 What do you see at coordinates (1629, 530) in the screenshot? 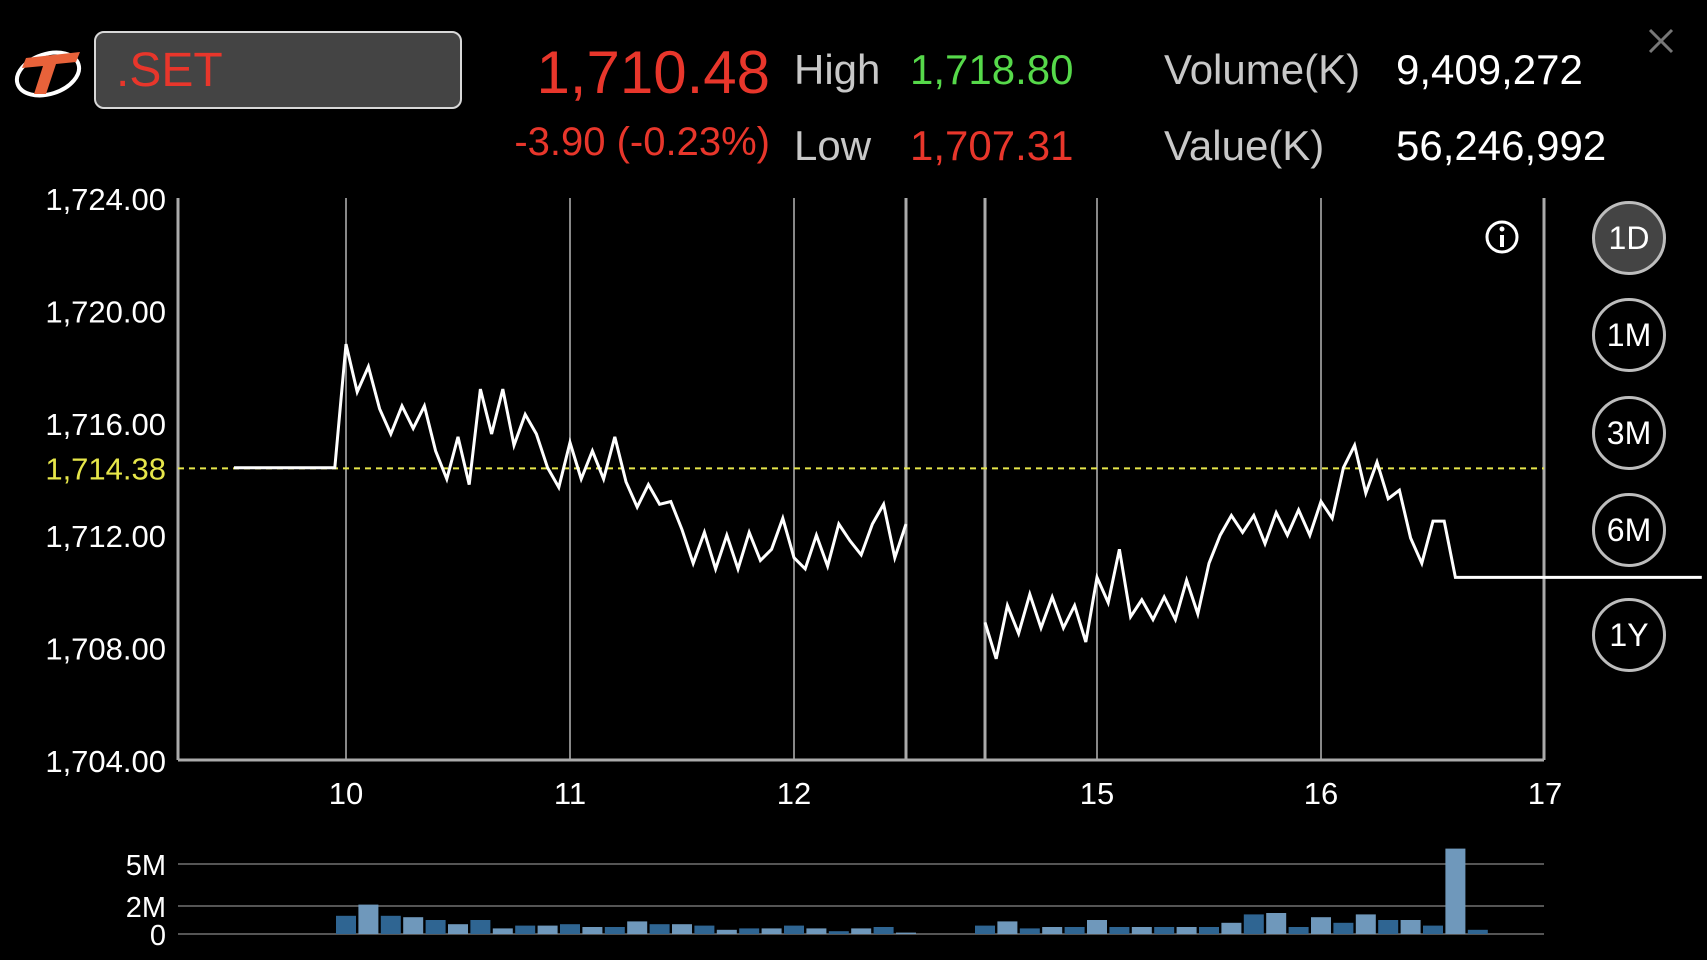
I see `range-button-6m: 6M` at bounding box center [1629, 530].